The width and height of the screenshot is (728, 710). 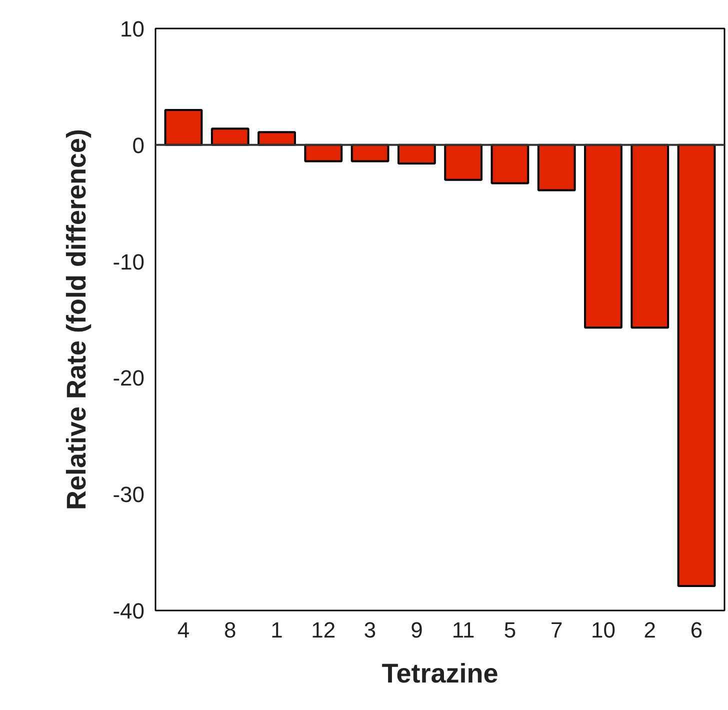 What do you see at coordinates (696, 630) in the screenshot?
I see `x-tick-label: 6` at bounding box center [696, 630].